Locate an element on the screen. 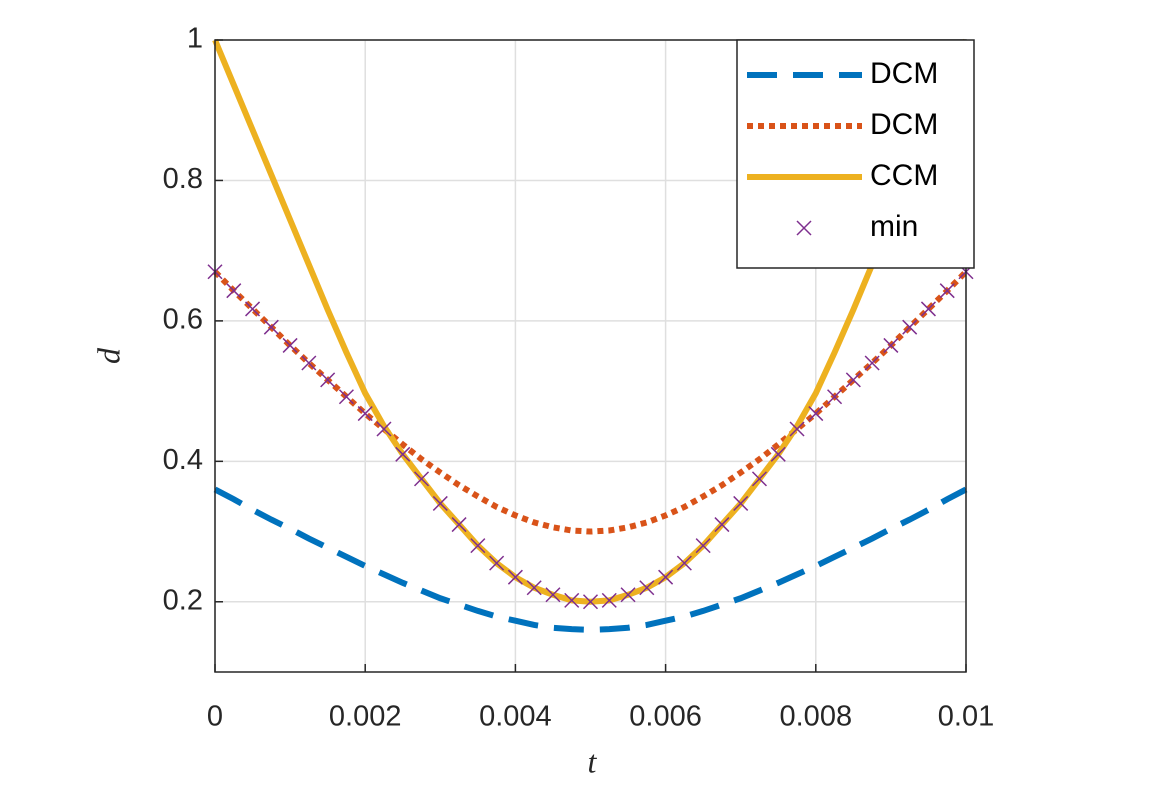  legend-marker is located at coordinates (804, 228).